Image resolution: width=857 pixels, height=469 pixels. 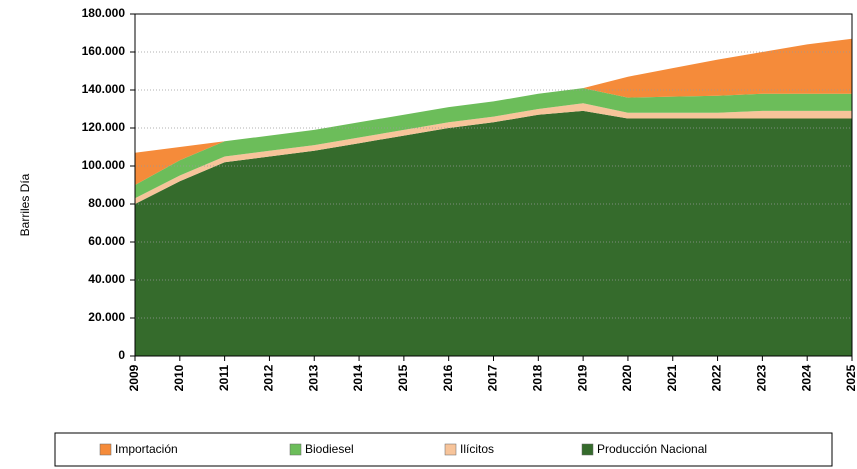 What do you see at coordinates (134, 377) in the screenshot?
I see `x-tick-label: 2009` at bounding box center [134, 377].